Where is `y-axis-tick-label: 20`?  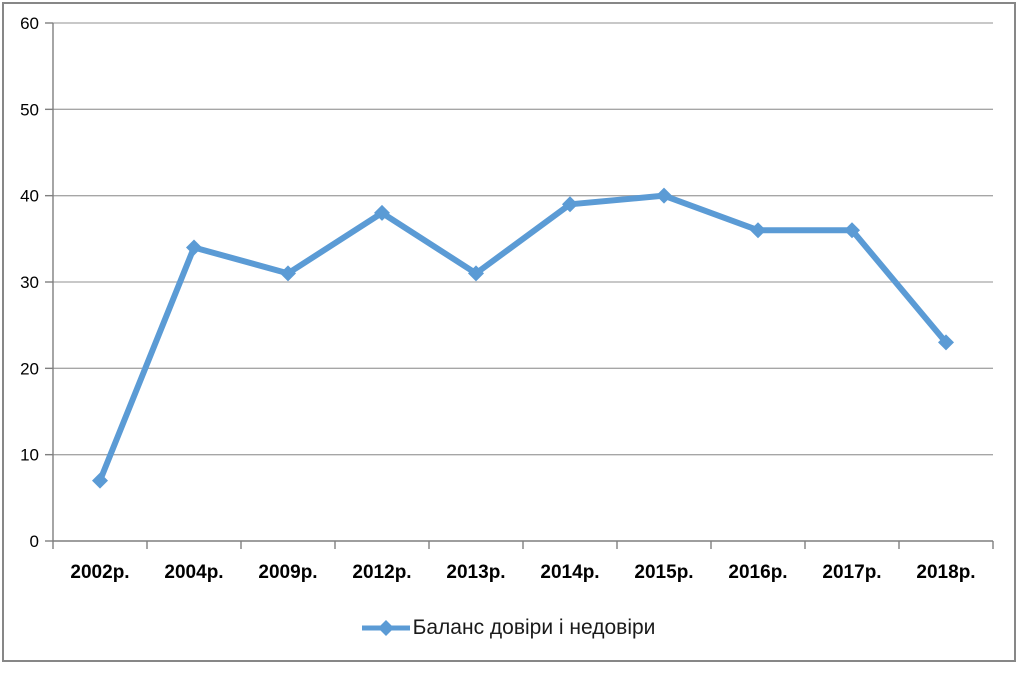 y-axis-tick-label: 20 is located at coordinates (29, 368).